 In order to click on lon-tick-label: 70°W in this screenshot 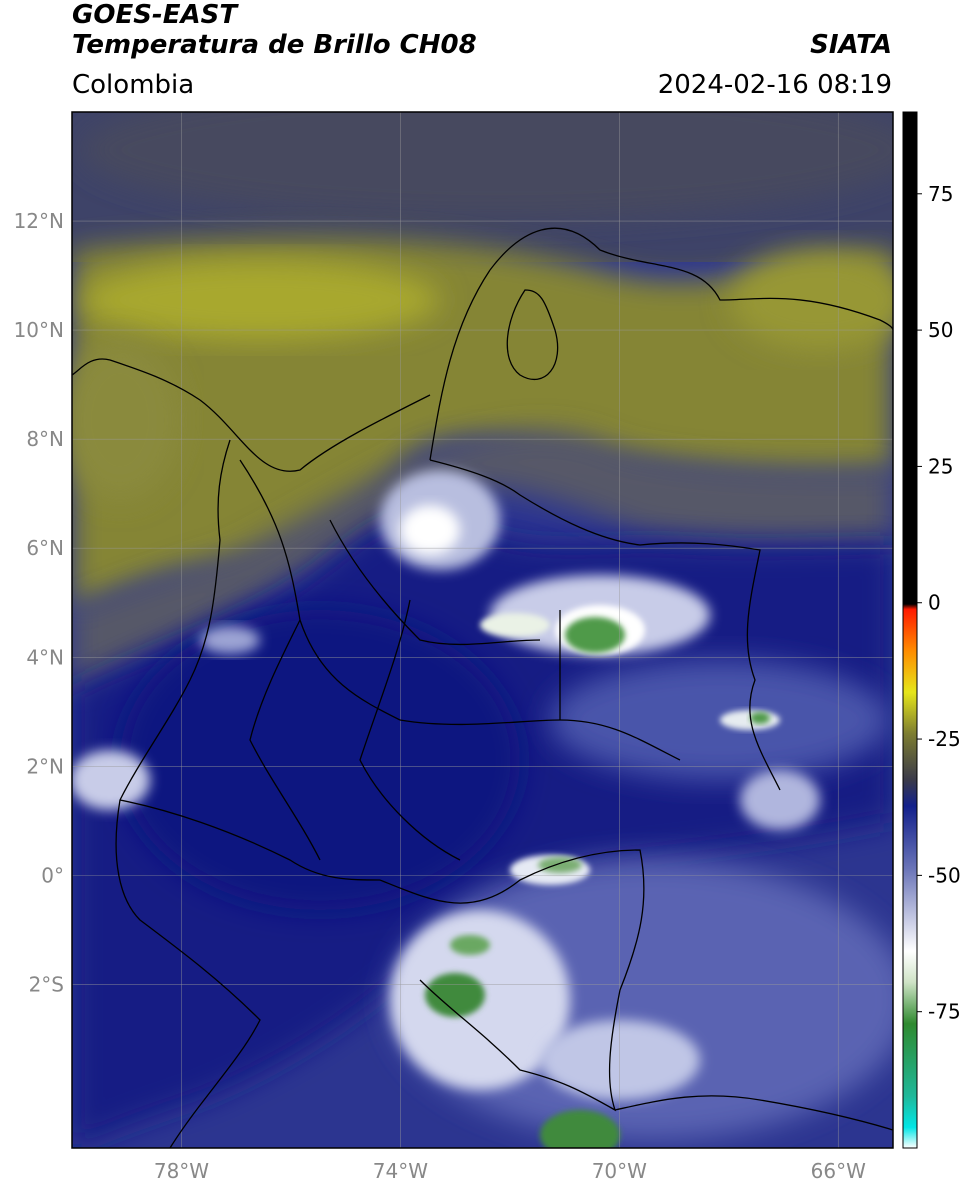, I will do `click(619, 1171)`.